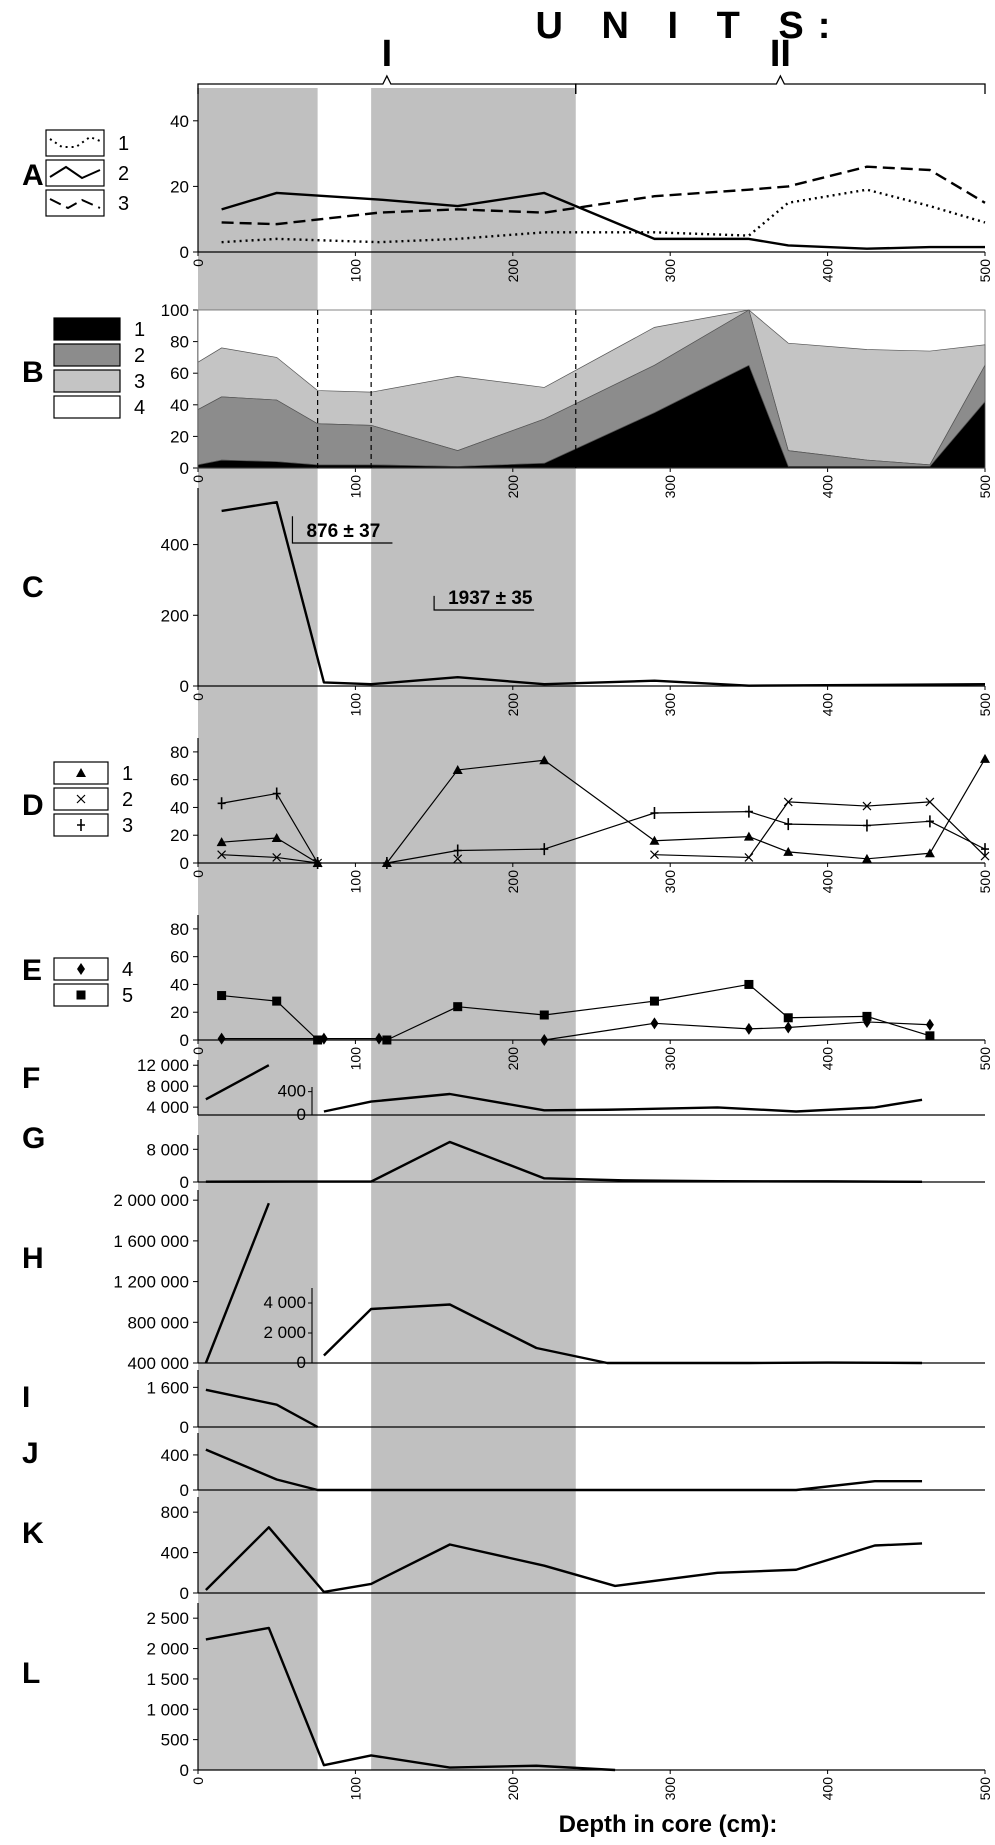 The image size is (995, 1845). What do you see at coordinates (198, 697) in the screenshot?
I see `x-tick-label-C: 0` at bounding box center [198, 697].